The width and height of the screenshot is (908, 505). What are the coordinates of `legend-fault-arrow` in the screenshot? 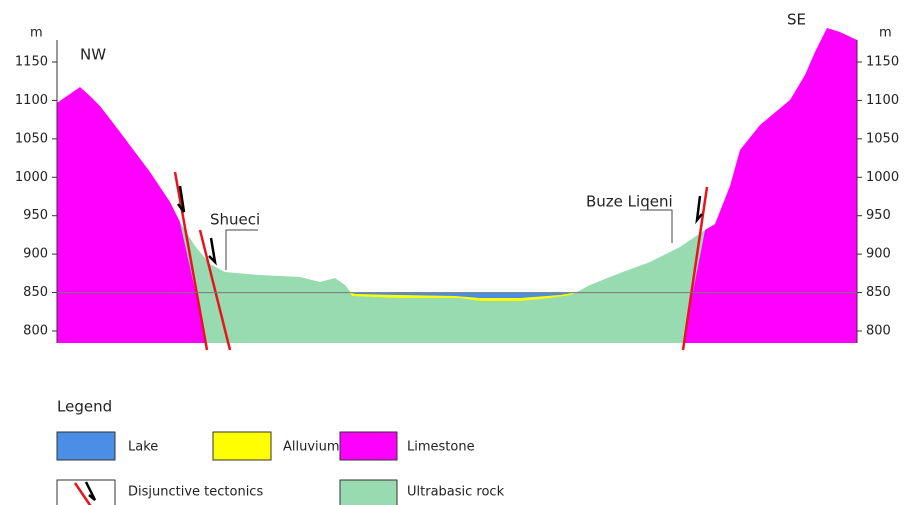 It's located at (90, 491).